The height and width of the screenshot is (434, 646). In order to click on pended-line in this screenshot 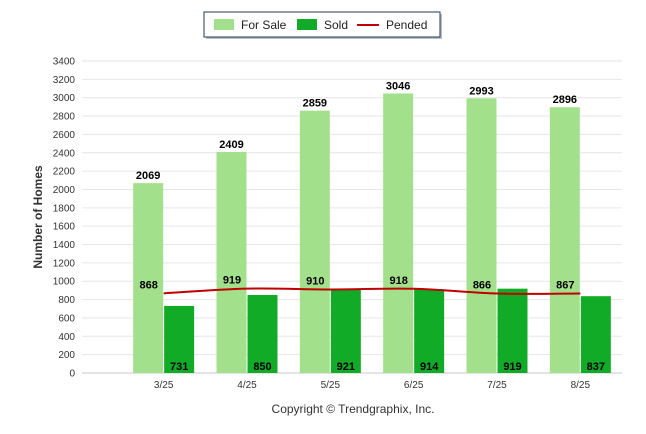, I will do `click(372, 291)`.